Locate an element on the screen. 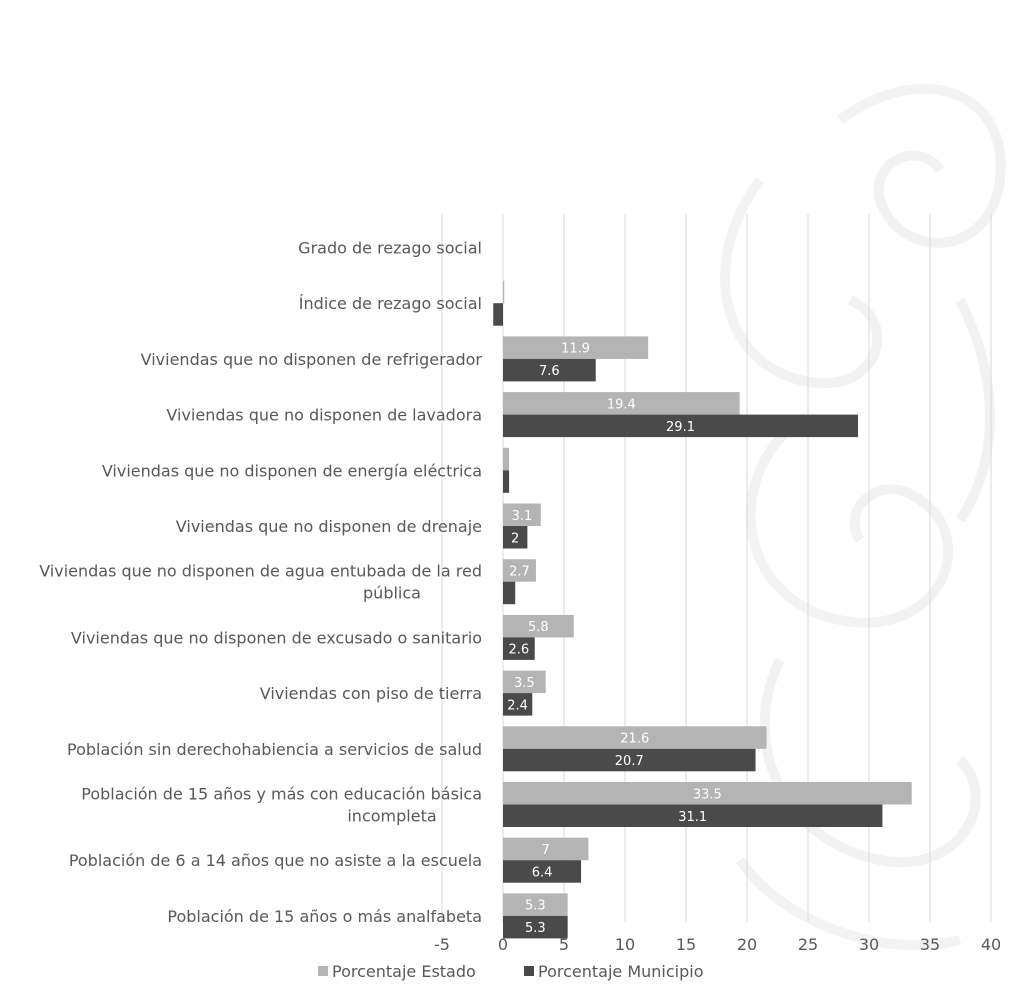  data-label: 29.1 is located at coordinates (680, 427).